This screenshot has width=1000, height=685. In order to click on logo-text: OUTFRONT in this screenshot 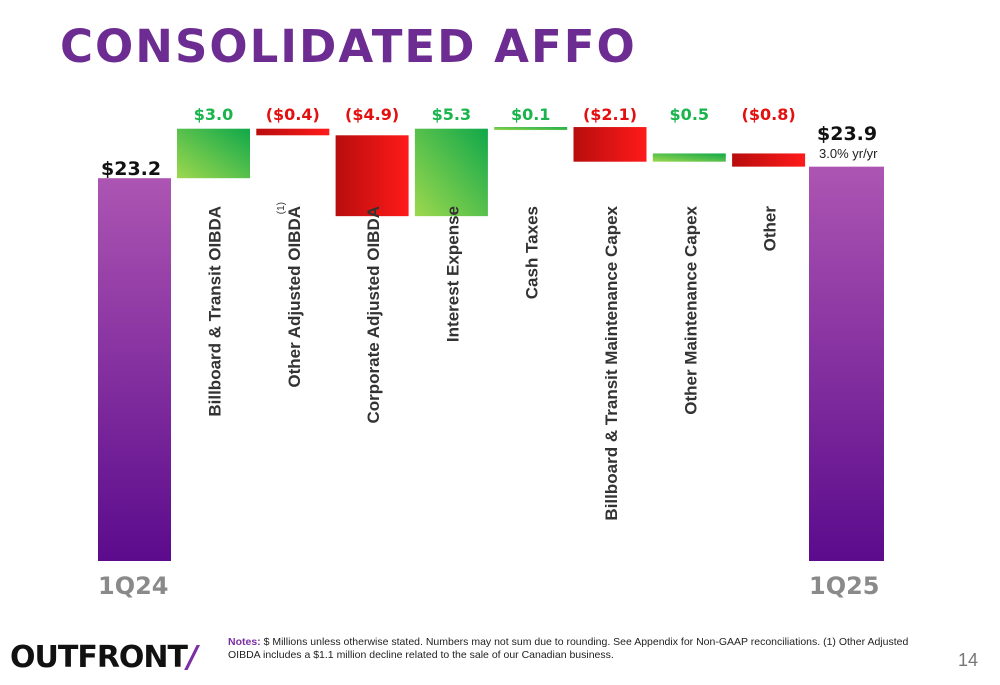, I will do `click(99, 657)`.